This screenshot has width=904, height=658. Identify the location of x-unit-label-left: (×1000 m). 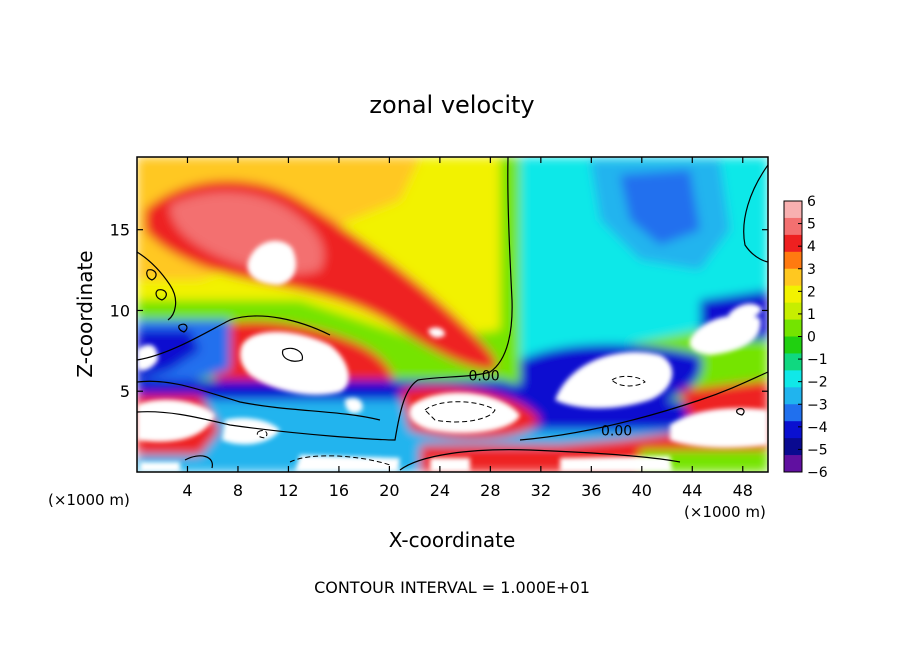
(89, 500).